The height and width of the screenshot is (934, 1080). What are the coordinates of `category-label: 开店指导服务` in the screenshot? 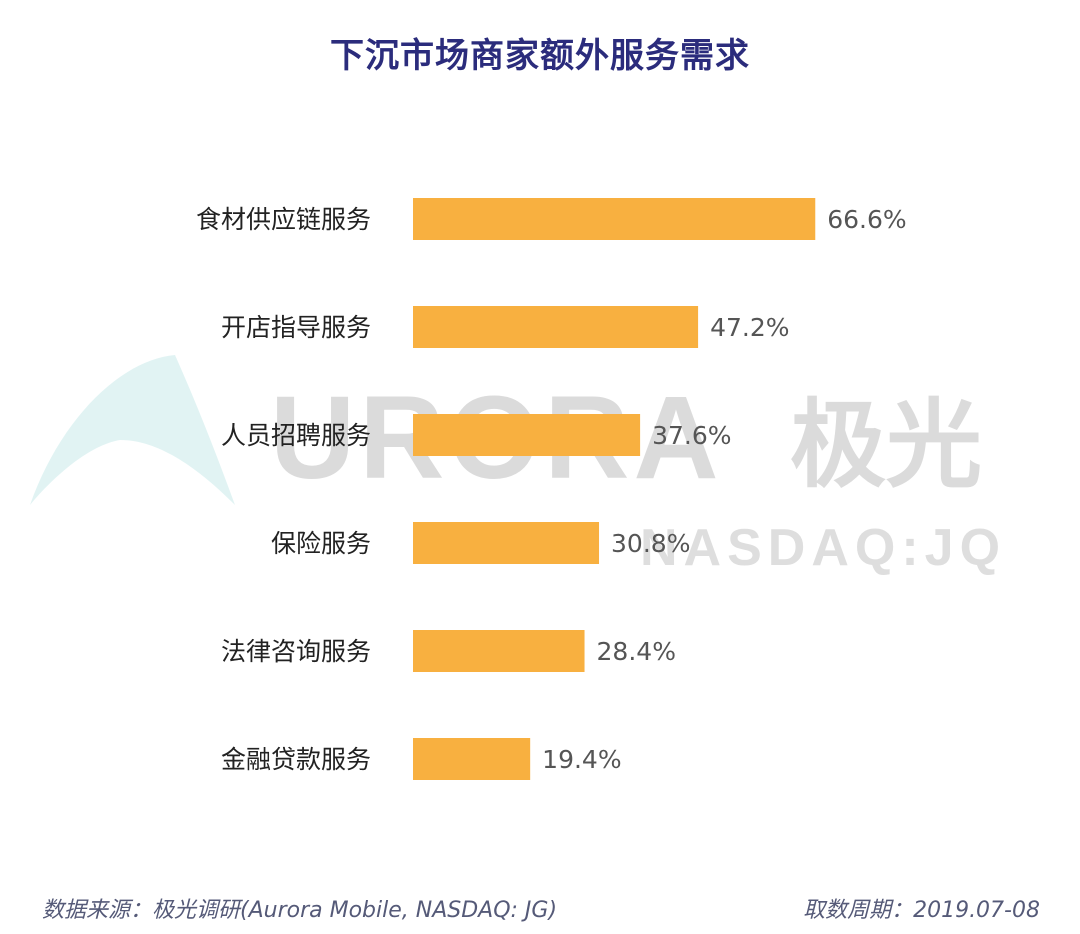 It's located at (296, 327).